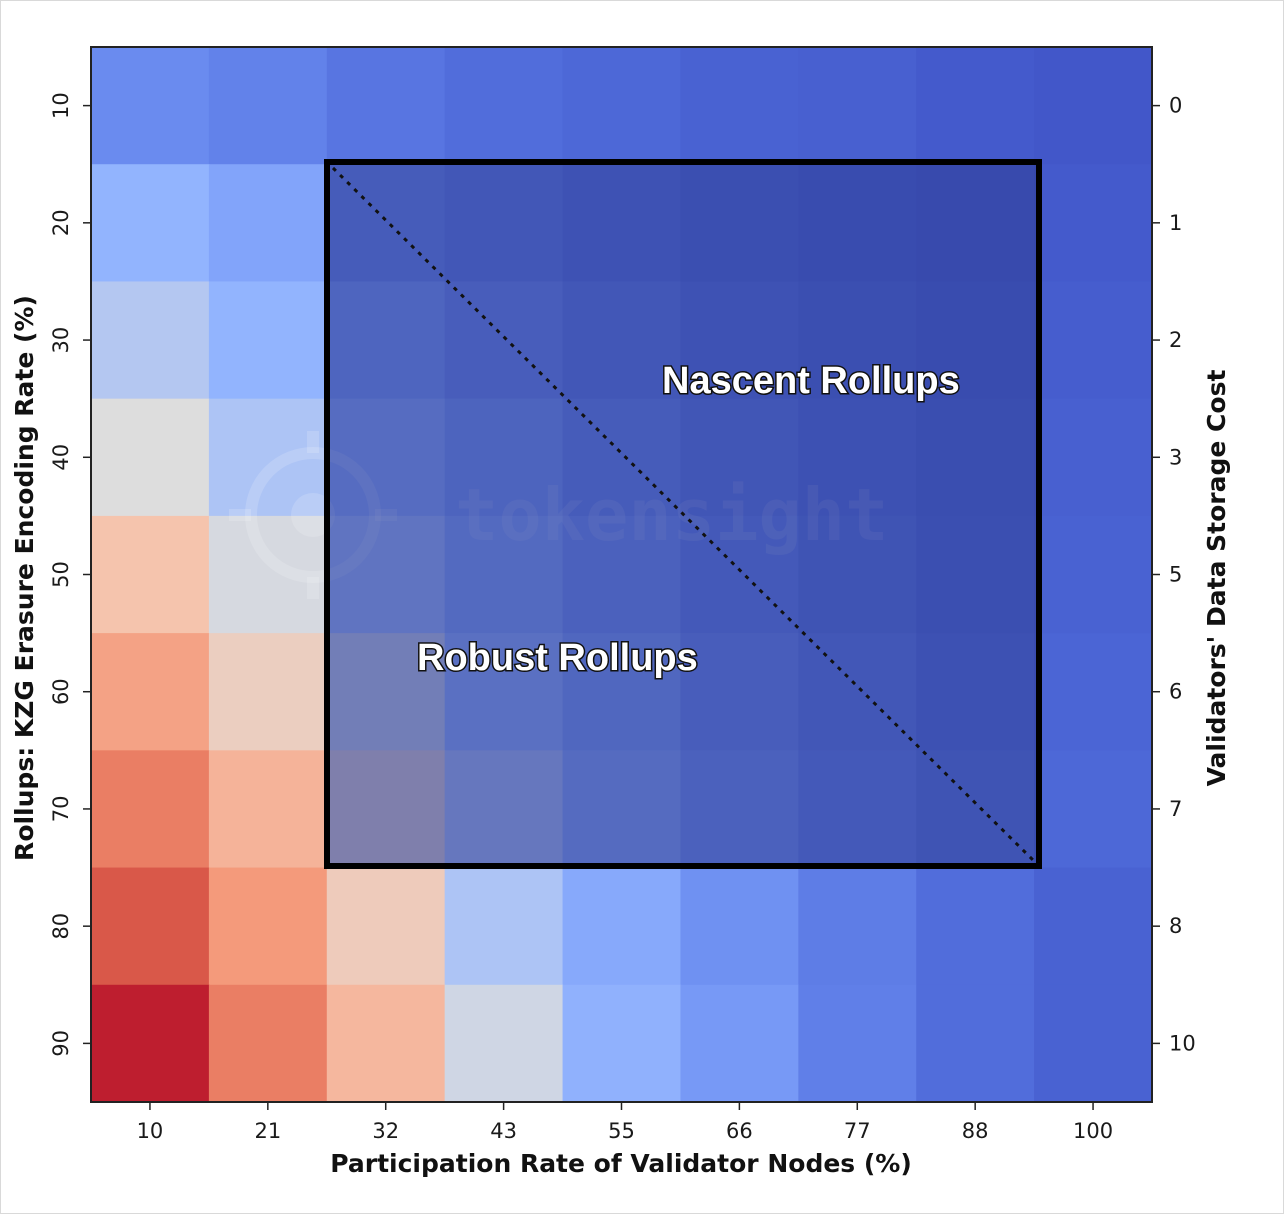 Image resolution: width=1284 pixels, height=1214 pixels. I want to click on y-tick-label: 40, so click(61, 457).